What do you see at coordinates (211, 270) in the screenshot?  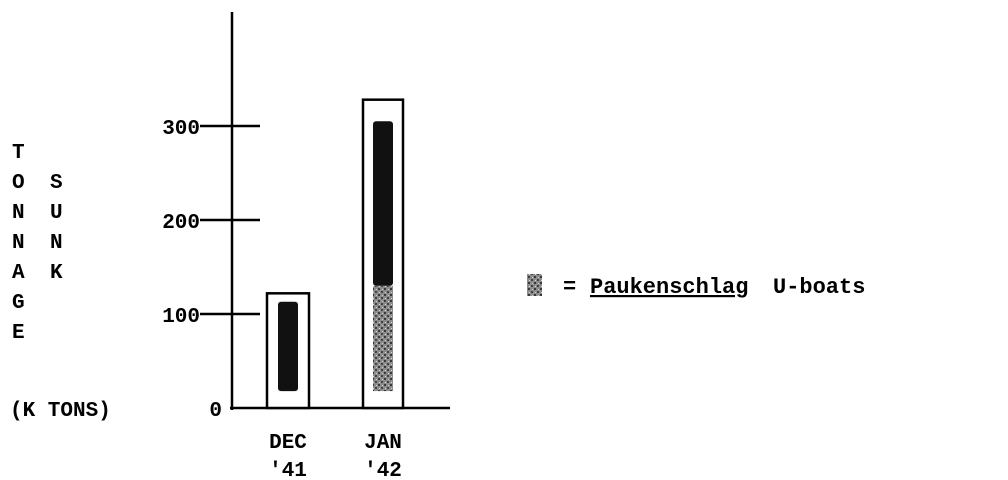 I see `y-ticks: 0 100 200 300` at bounding box center [211, 270].